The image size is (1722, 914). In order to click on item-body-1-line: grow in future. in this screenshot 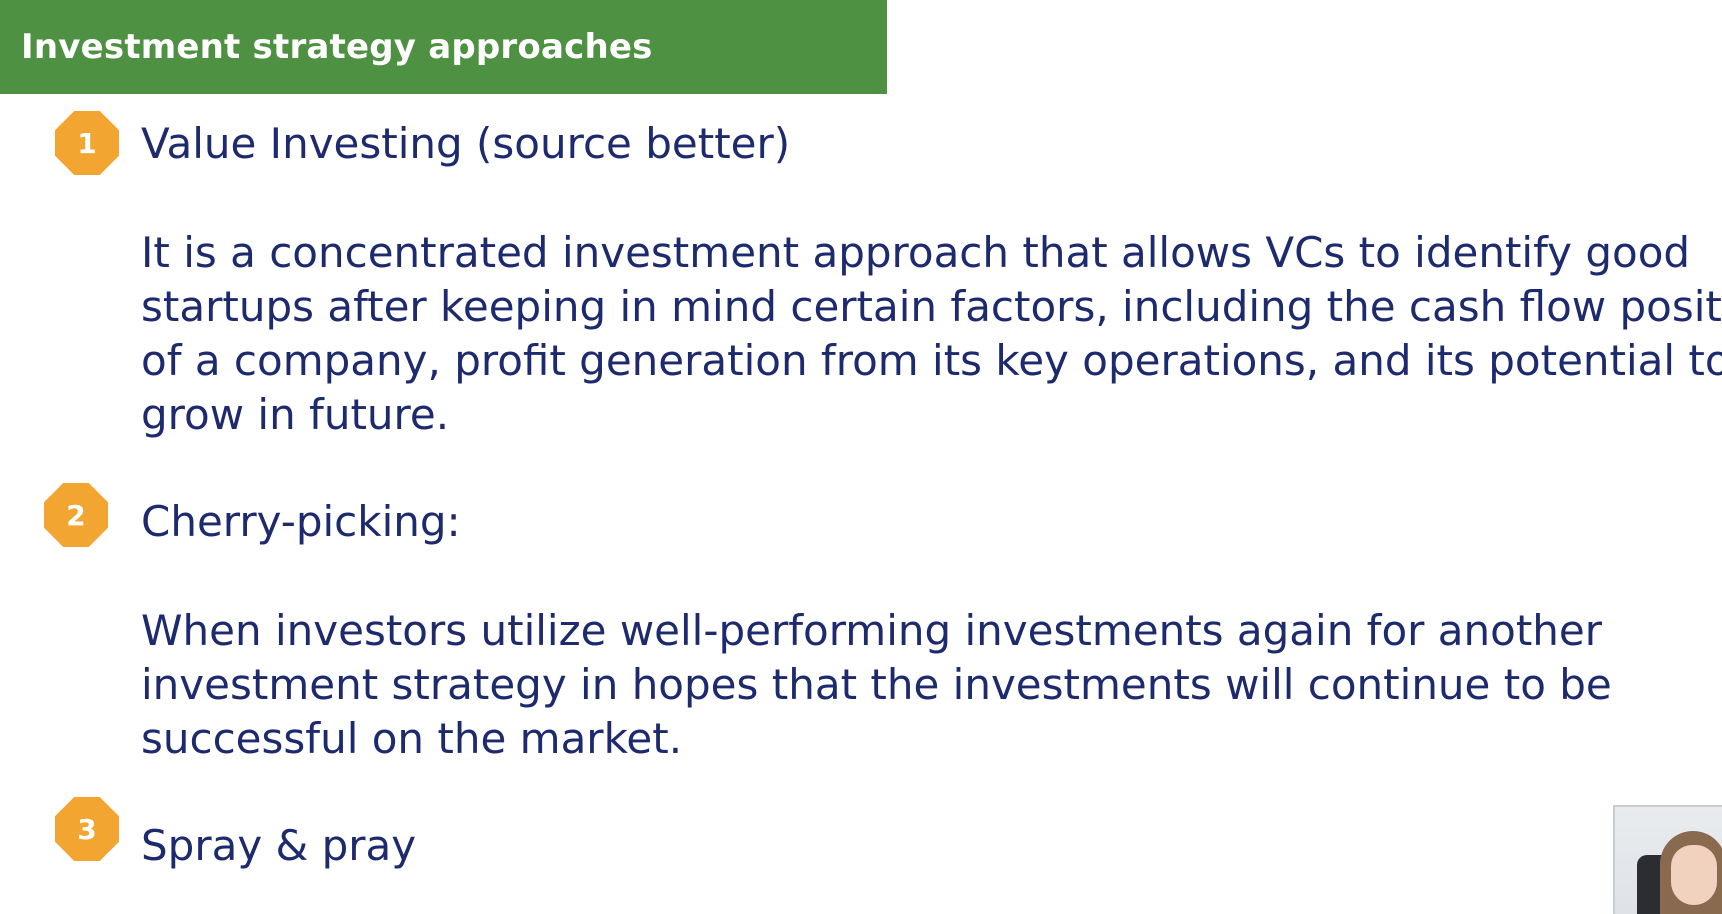, I will do `click(295, 414)`.